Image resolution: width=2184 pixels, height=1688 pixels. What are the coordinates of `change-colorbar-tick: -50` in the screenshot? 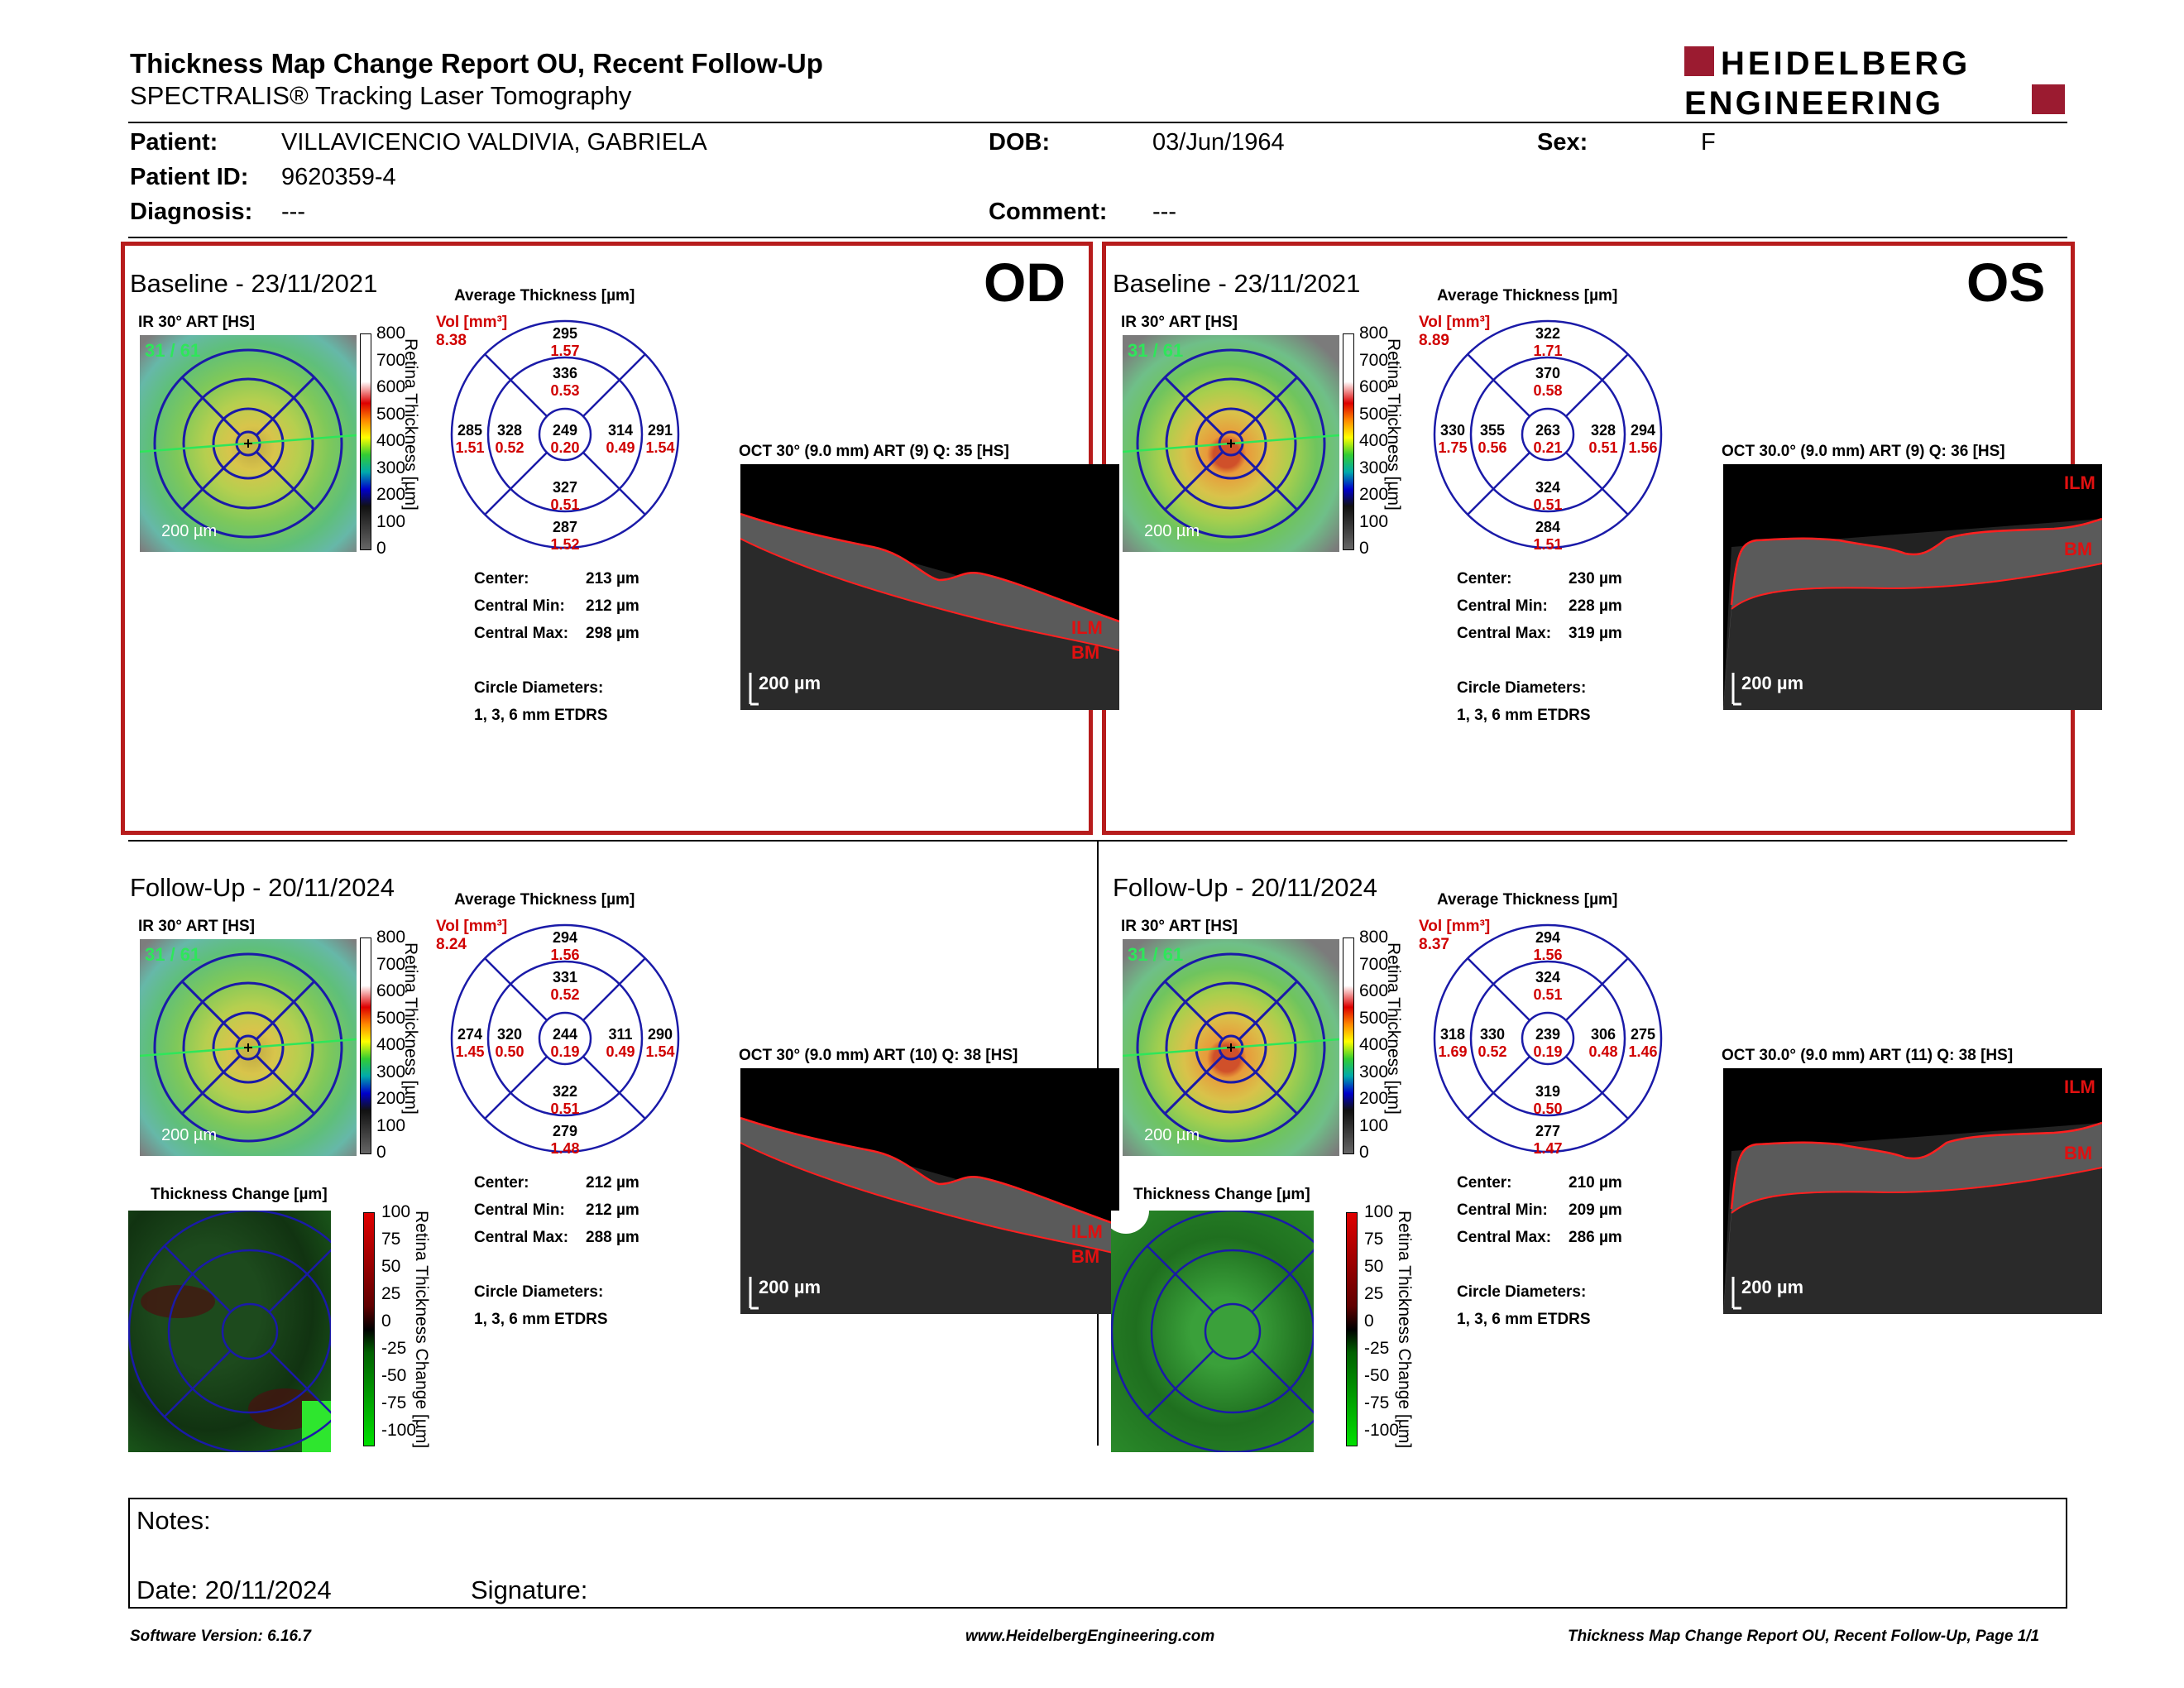 It's located at (394, 1375).